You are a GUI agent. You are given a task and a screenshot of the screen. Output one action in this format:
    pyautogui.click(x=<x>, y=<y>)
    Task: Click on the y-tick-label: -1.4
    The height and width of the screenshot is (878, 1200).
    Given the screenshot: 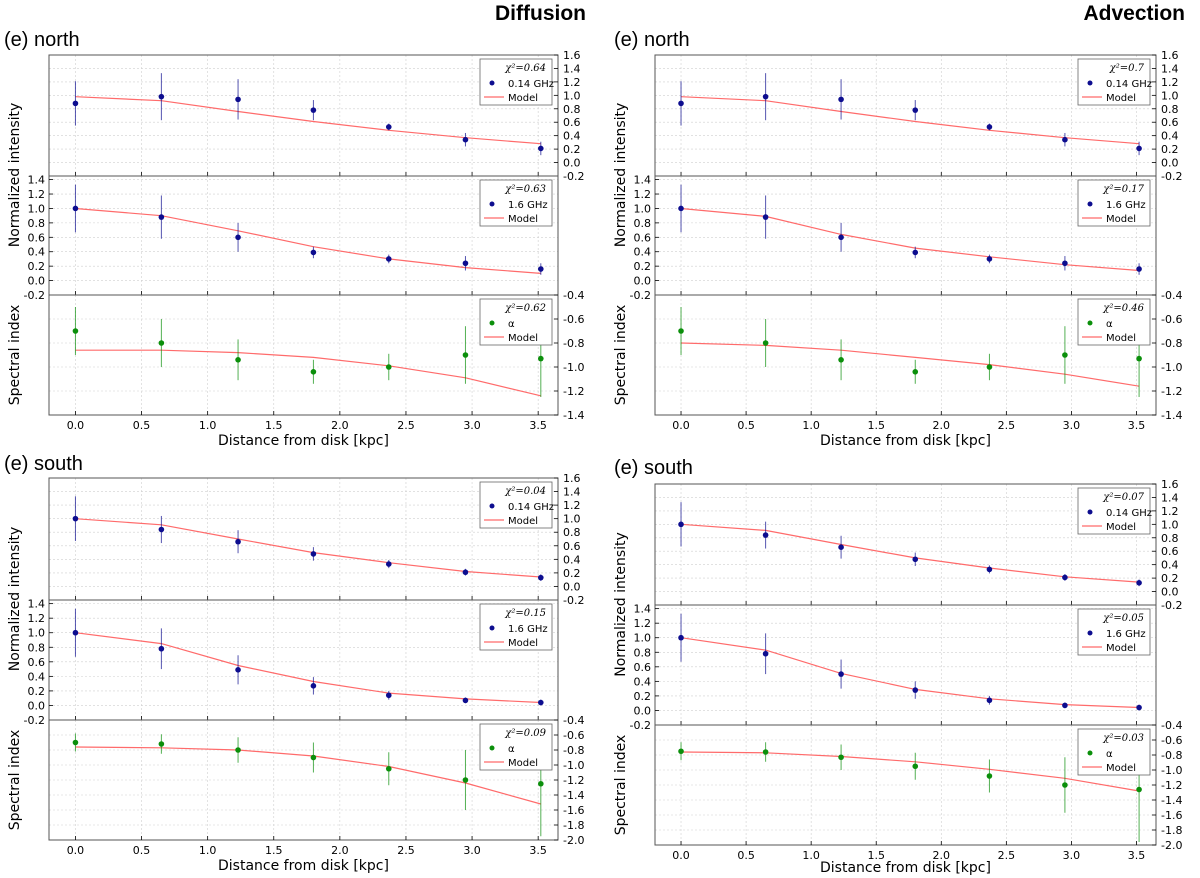 What is the action you would take?
    pyautogui.click(x=573, y=415)
    